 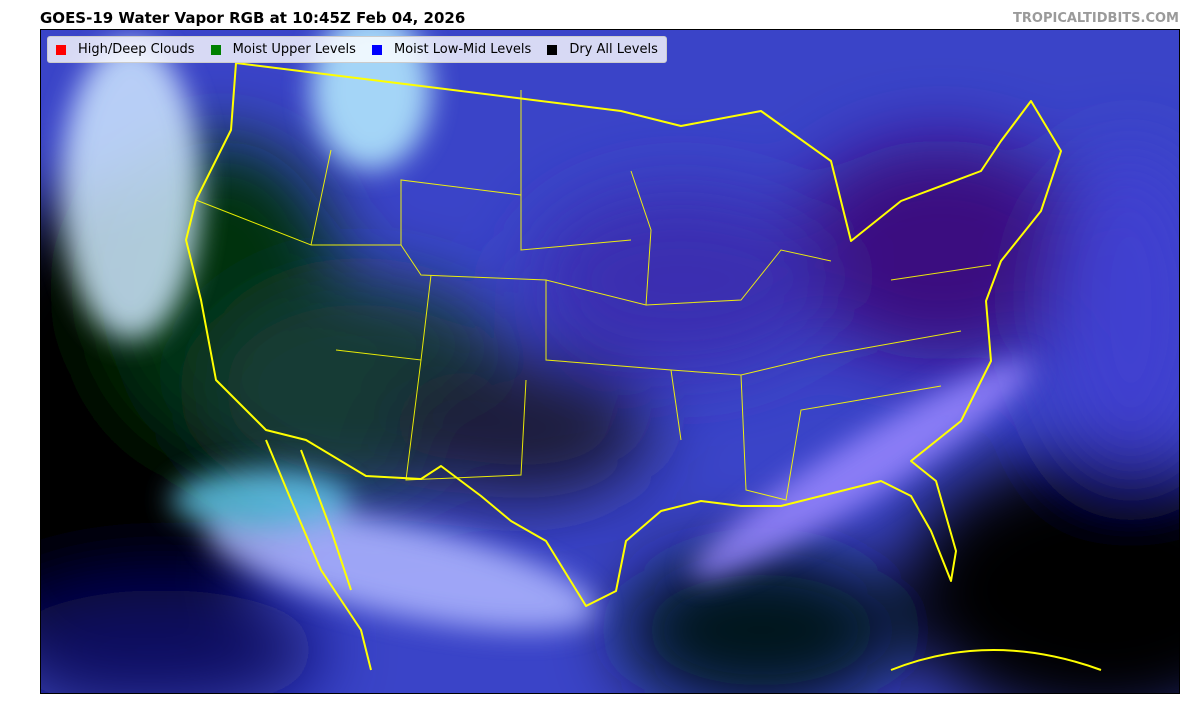 I want to click on legend-swatch-green, so click(x=215, y=49).